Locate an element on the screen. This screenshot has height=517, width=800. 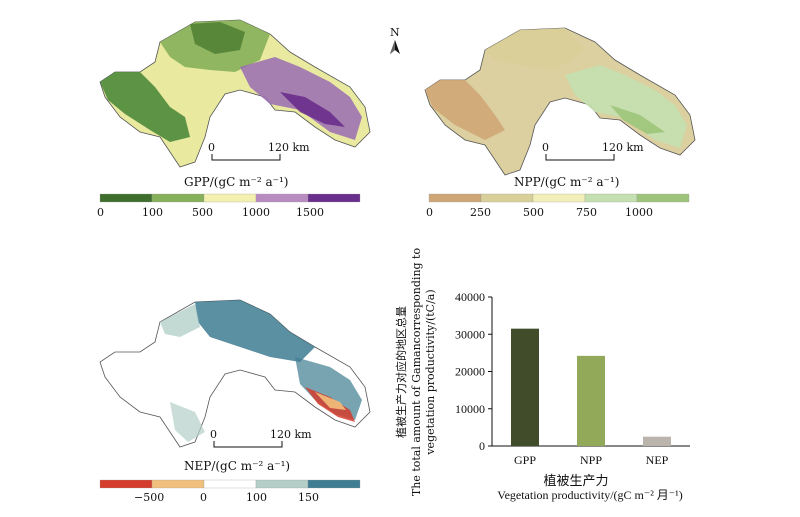
nep-tick-1: 0 is located at coordinates (203, 497).